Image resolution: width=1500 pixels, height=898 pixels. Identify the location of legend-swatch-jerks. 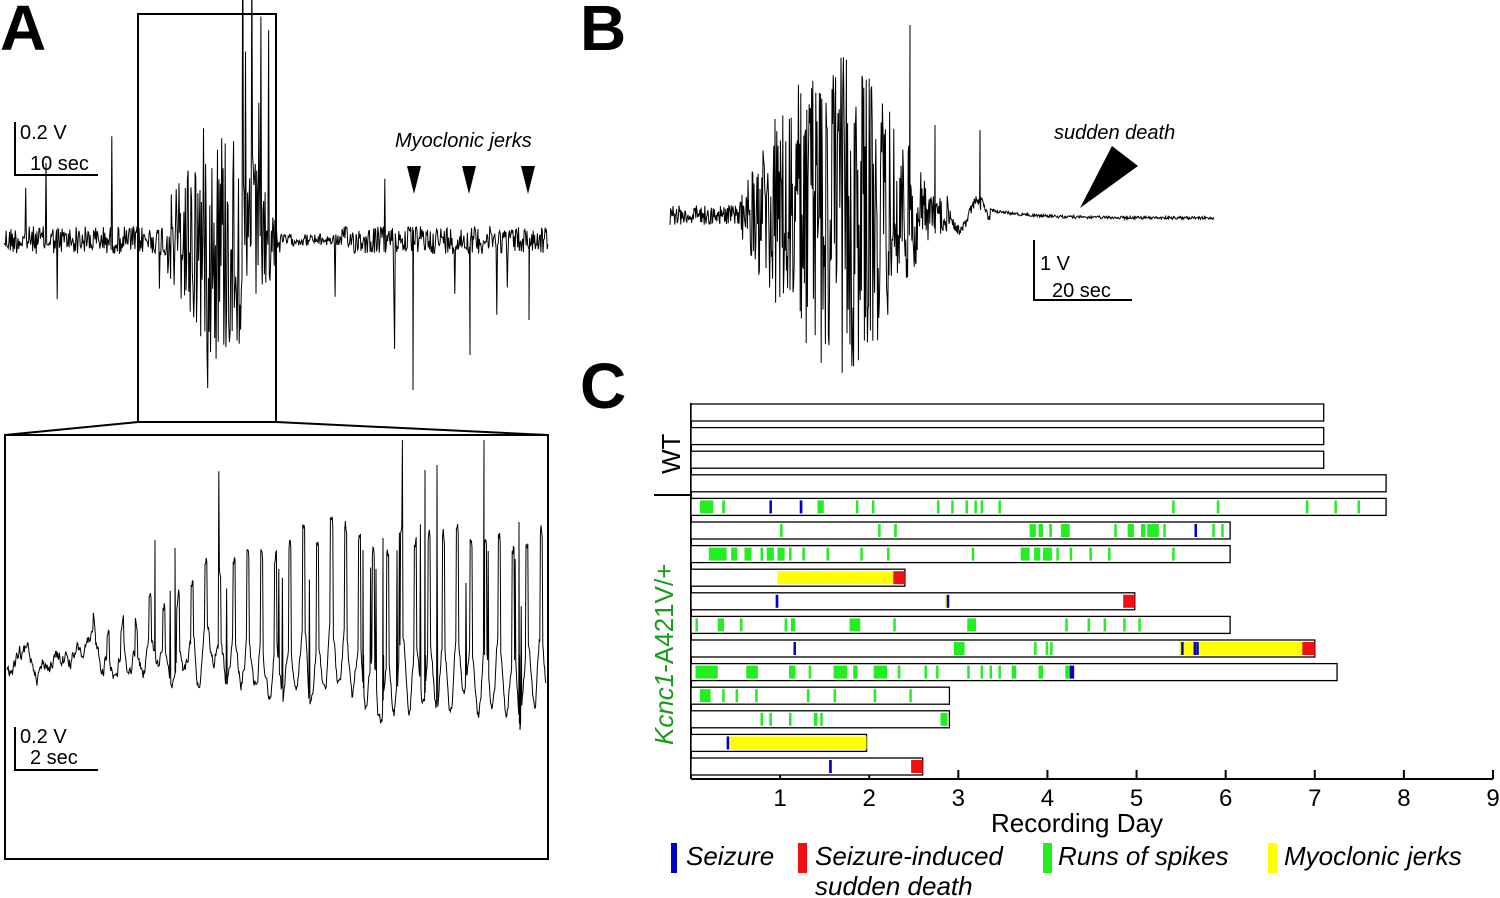
(1272, 858).